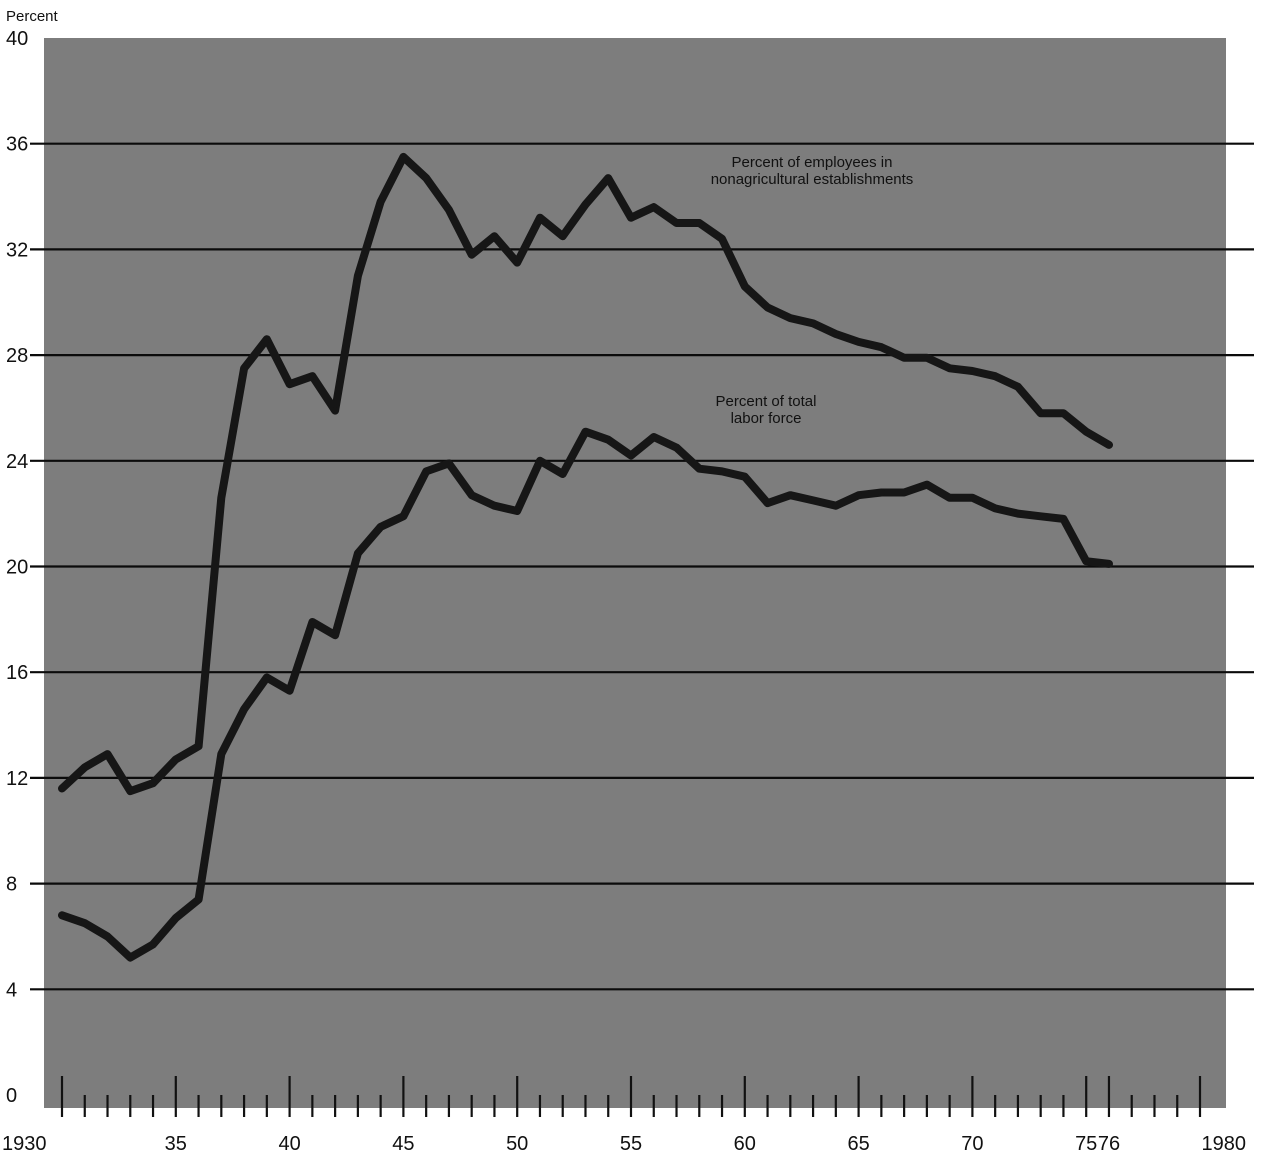 The width and height of the screenshot is (1266, 1163). Describe the element at coordinates (17, 39) in the screenshot. I see `y-tick-label: 40` at that location.